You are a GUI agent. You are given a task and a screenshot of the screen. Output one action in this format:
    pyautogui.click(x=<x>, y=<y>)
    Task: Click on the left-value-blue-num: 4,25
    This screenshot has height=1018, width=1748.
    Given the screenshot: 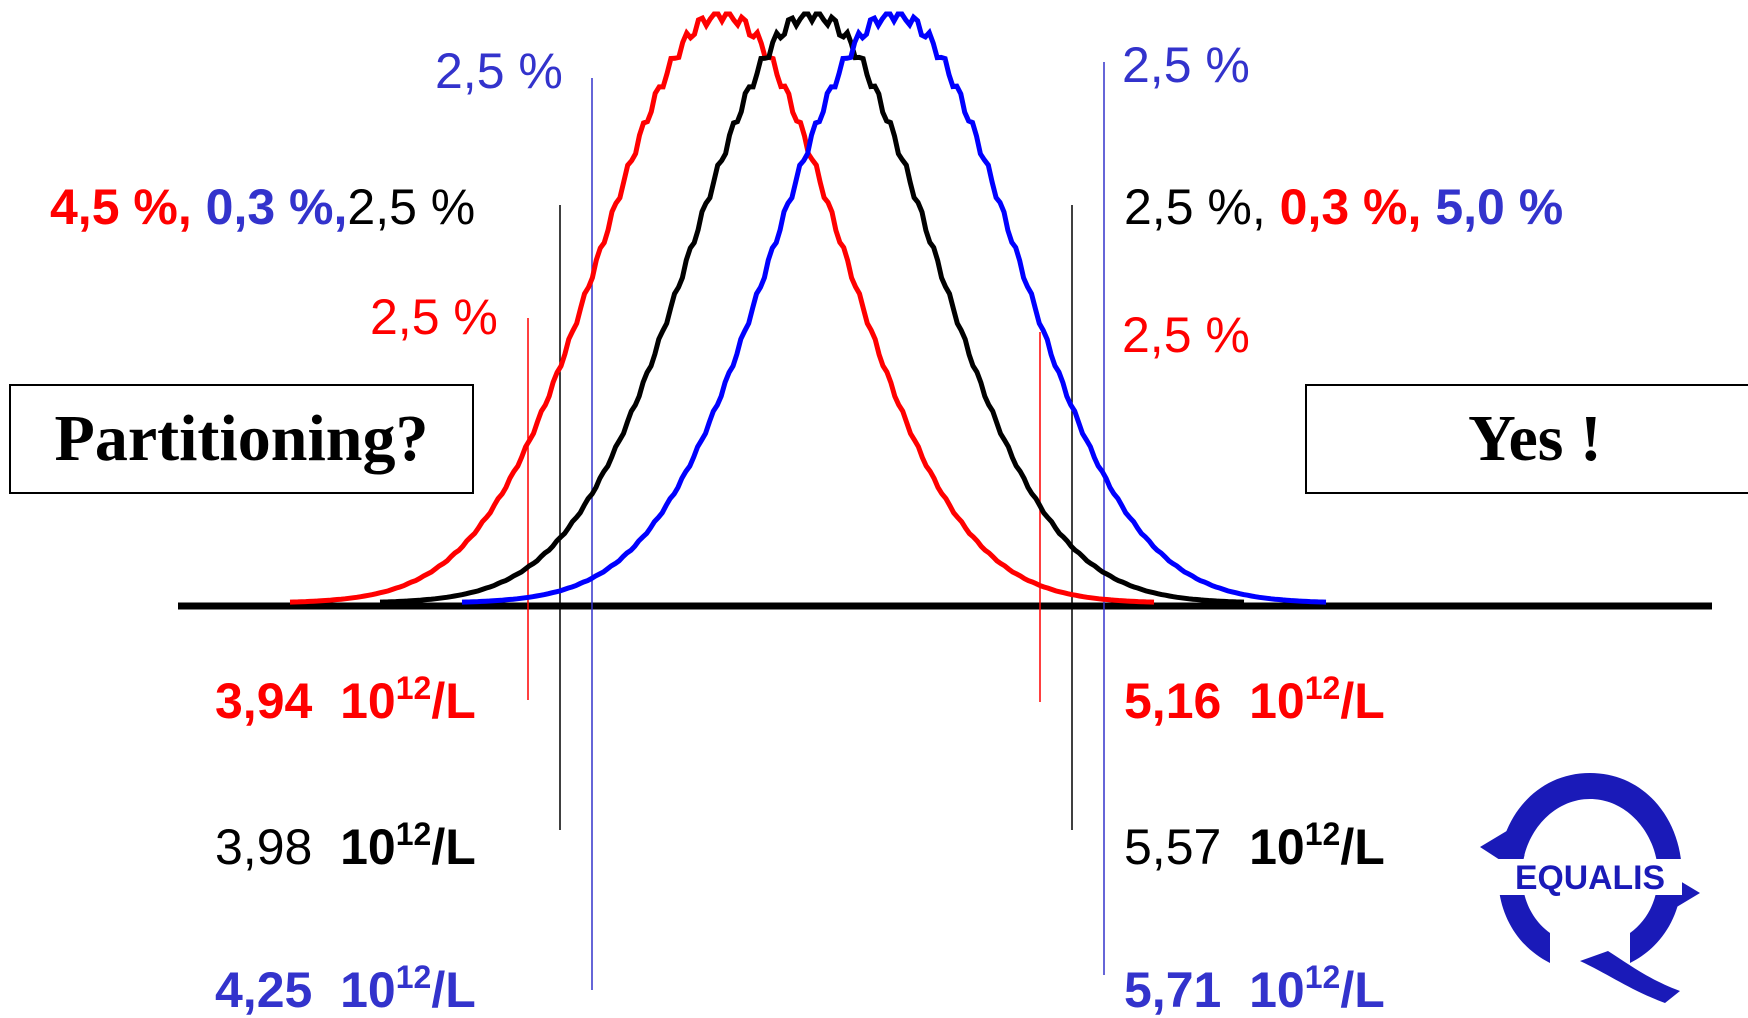 What is the action you would take?
    pyautogui.click(x=264, y=990)
    